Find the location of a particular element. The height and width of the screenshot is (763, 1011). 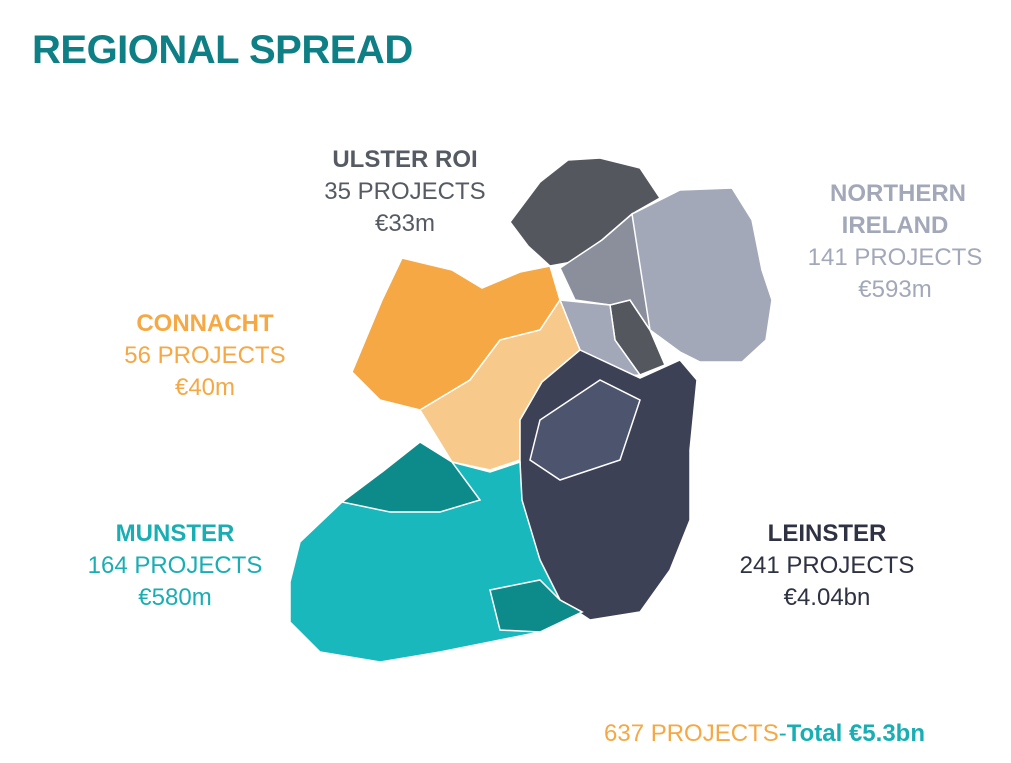

region-label: NORTHERN IRELAND 141 PROJECTS €593m is located at coordinates (895, 242).